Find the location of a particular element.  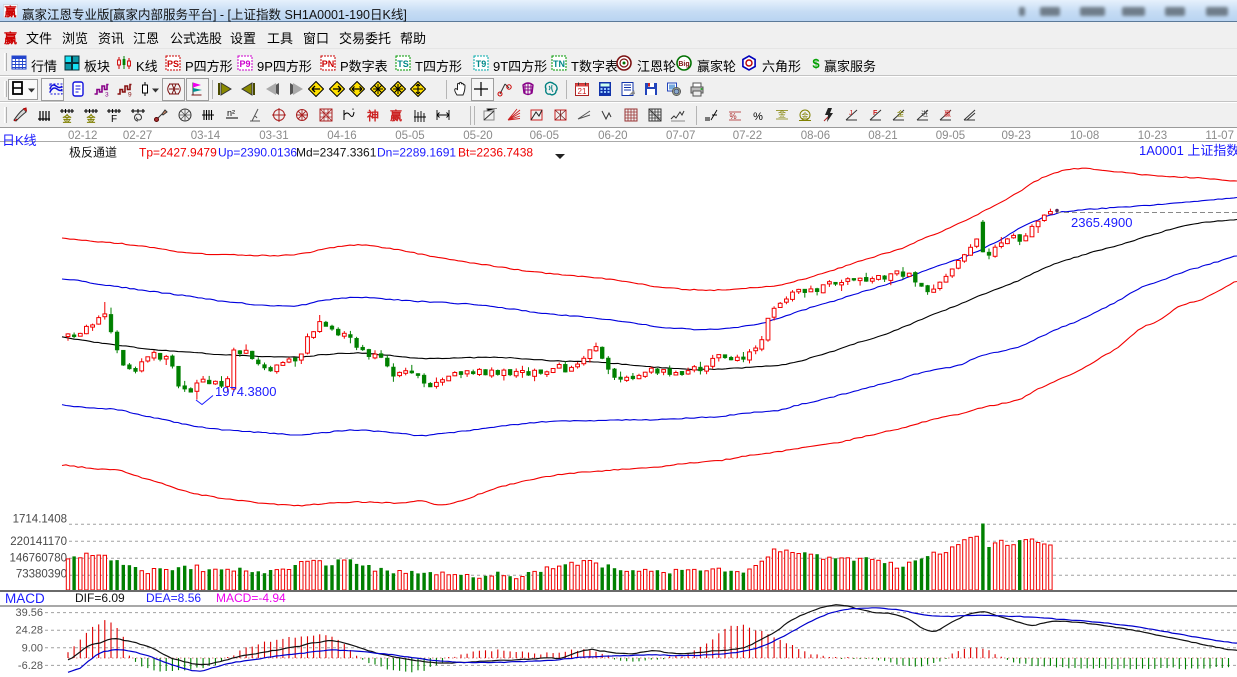

svg-text: 08-21 is located at coordinates (882, 136).